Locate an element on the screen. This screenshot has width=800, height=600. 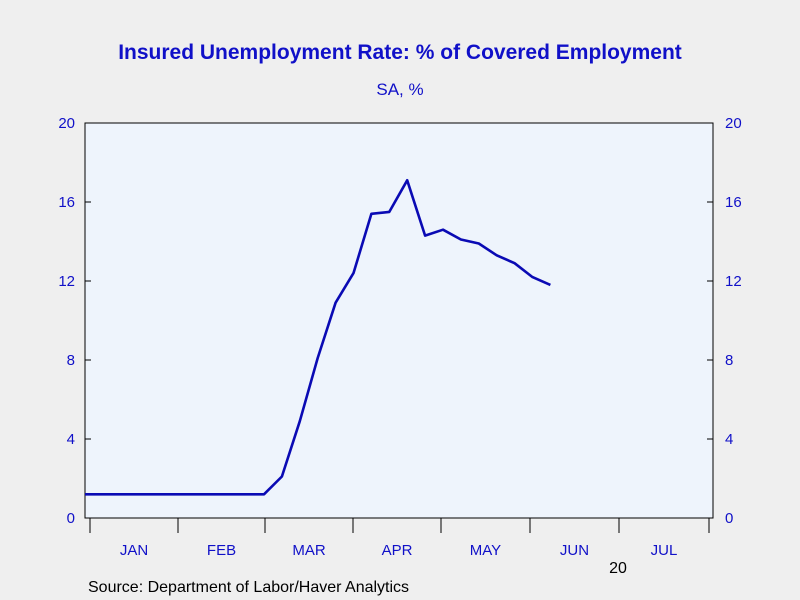
y-tick-label-left: 0 is located at coordinates (71, 518).